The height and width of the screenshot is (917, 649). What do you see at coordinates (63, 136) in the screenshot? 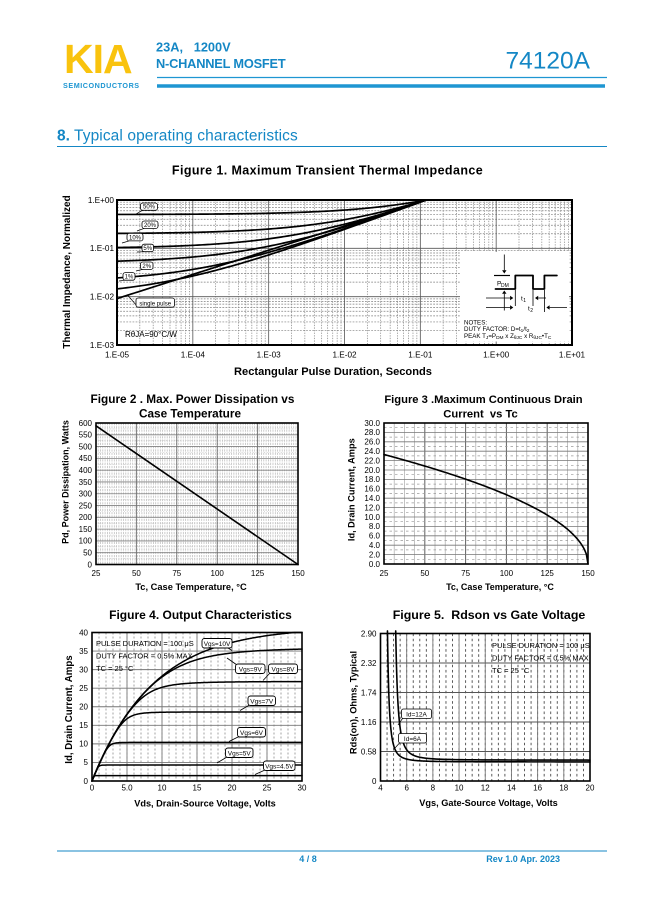
I see `svg-text: 8.` at bounding box center [63, 136].